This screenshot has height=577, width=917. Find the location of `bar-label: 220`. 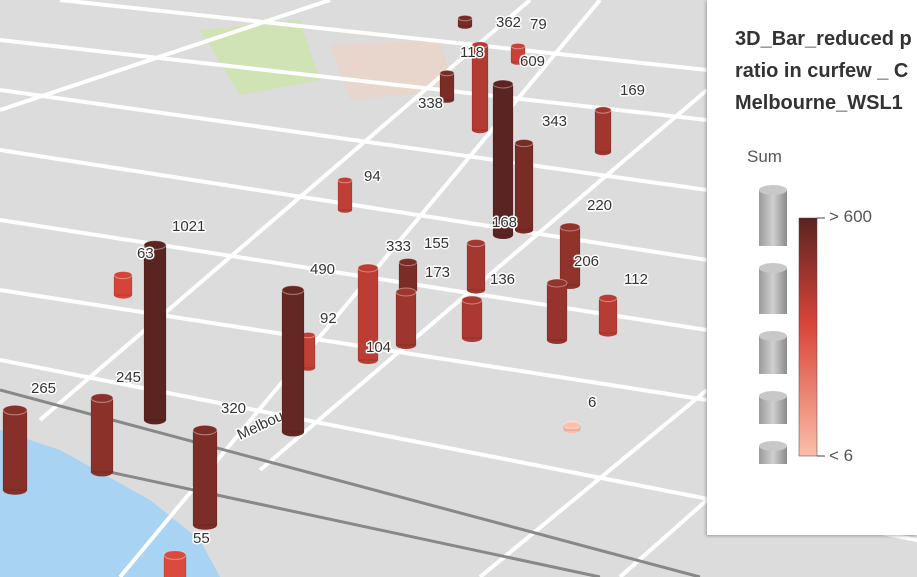

bar-label: 220 is located at coordinates (599, 205).